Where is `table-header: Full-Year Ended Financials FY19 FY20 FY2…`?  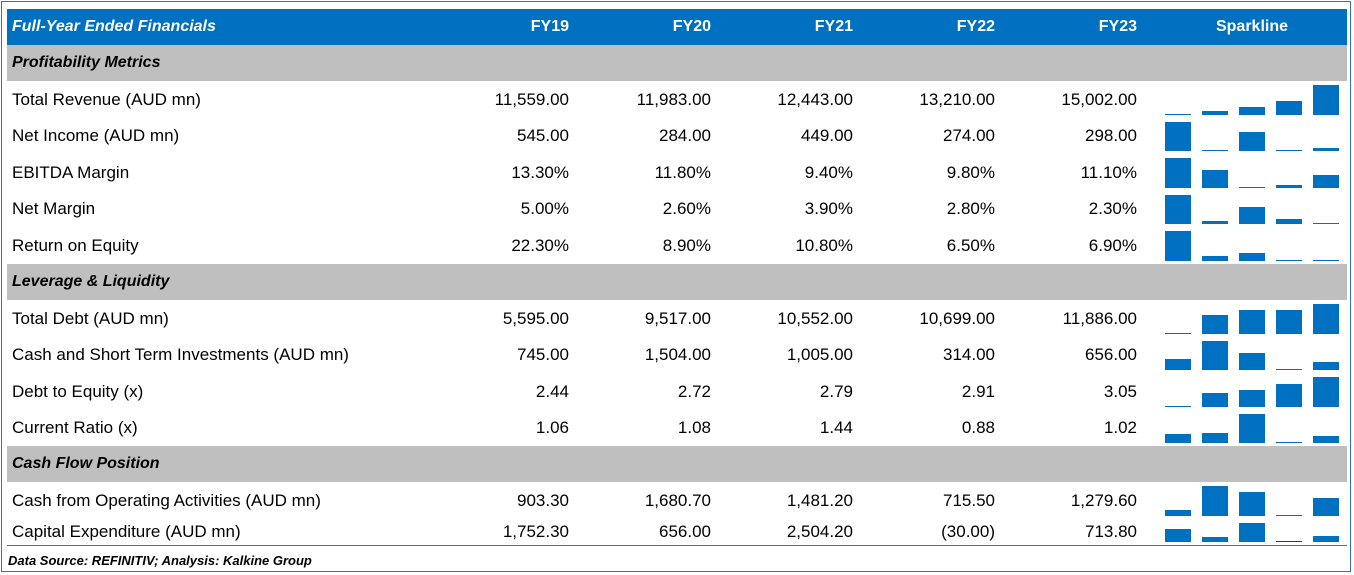 table-header: Full-Year Ended Financials FY19 FY20 FY2… is located at coordinates (677, 27).